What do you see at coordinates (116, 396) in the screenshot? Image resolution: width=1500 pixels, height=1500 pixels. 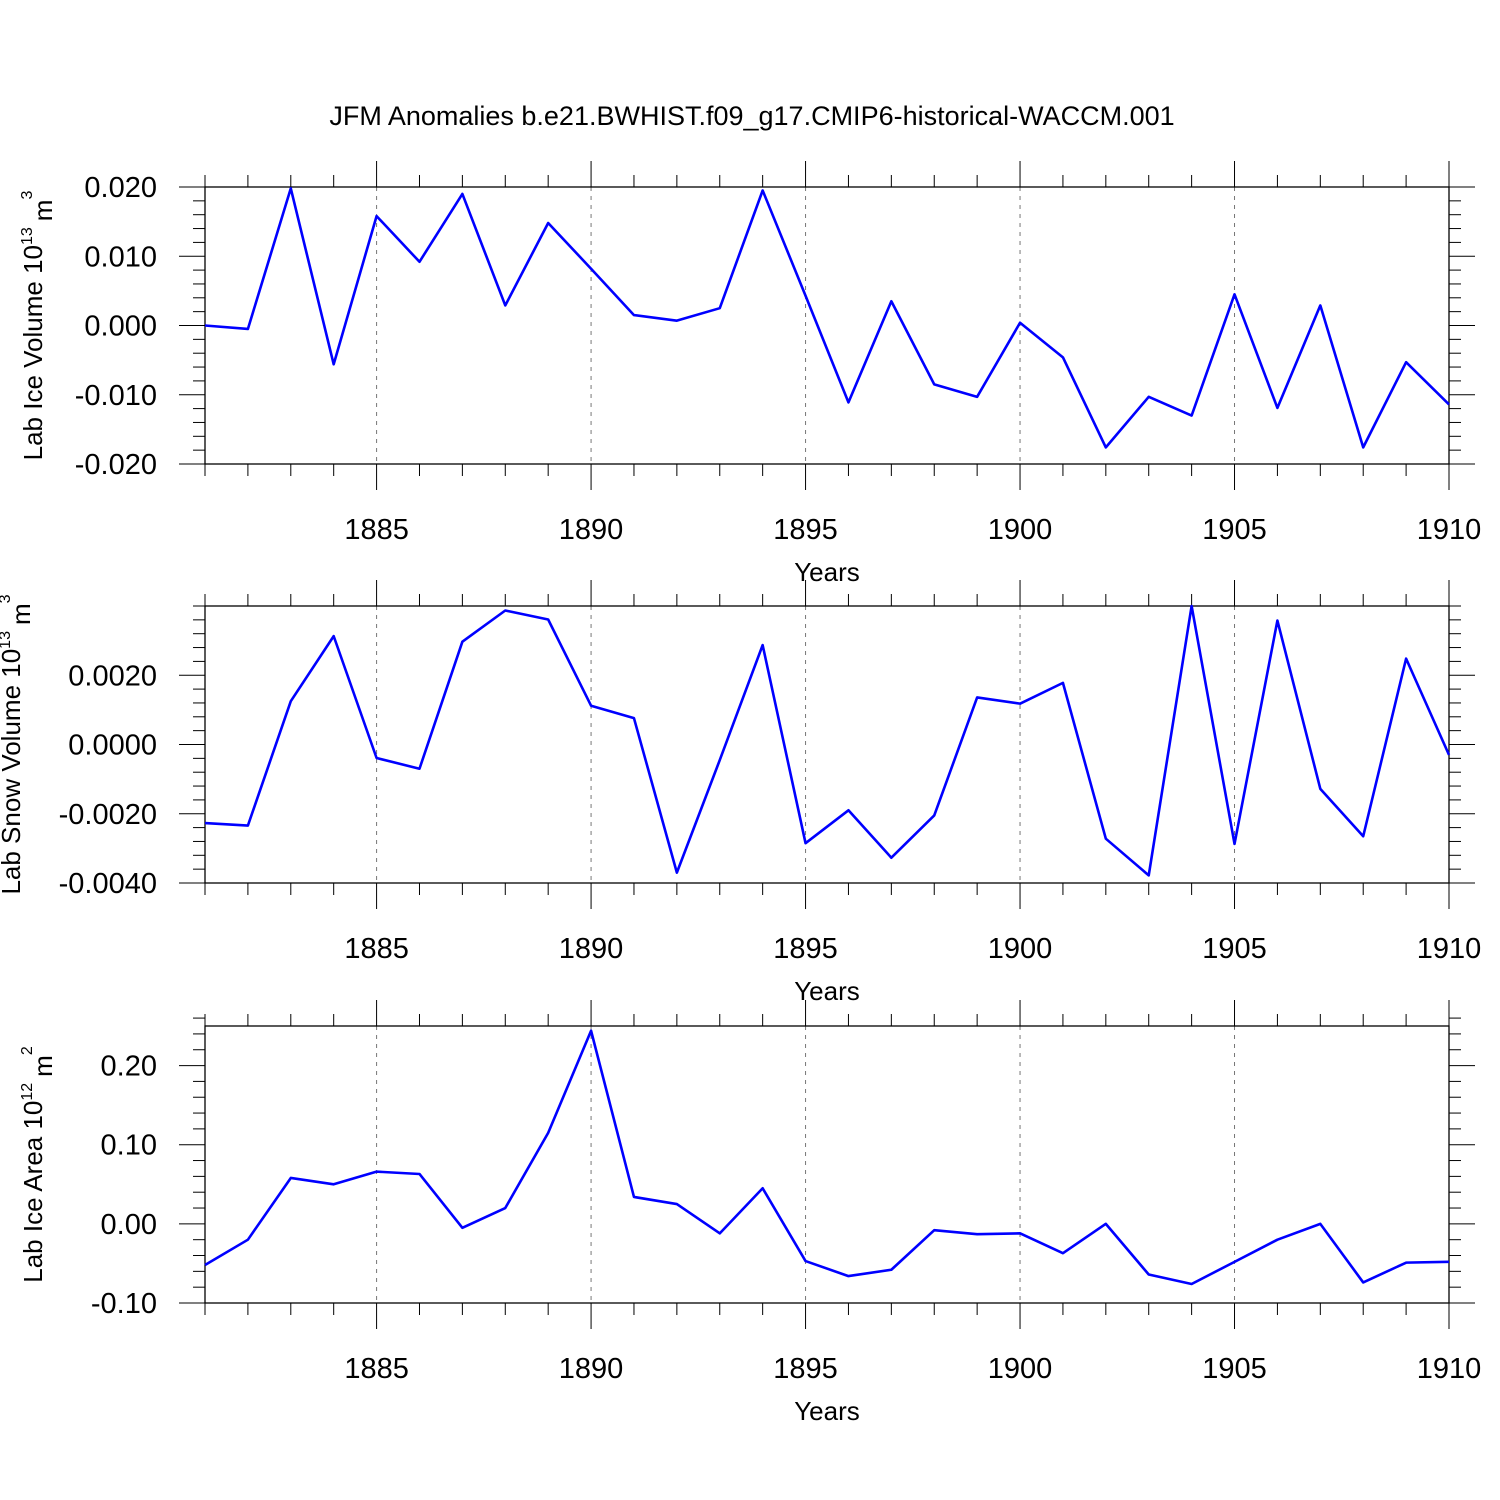 I see `y-tick-label: -0.010` at bounding box center [116, 396].